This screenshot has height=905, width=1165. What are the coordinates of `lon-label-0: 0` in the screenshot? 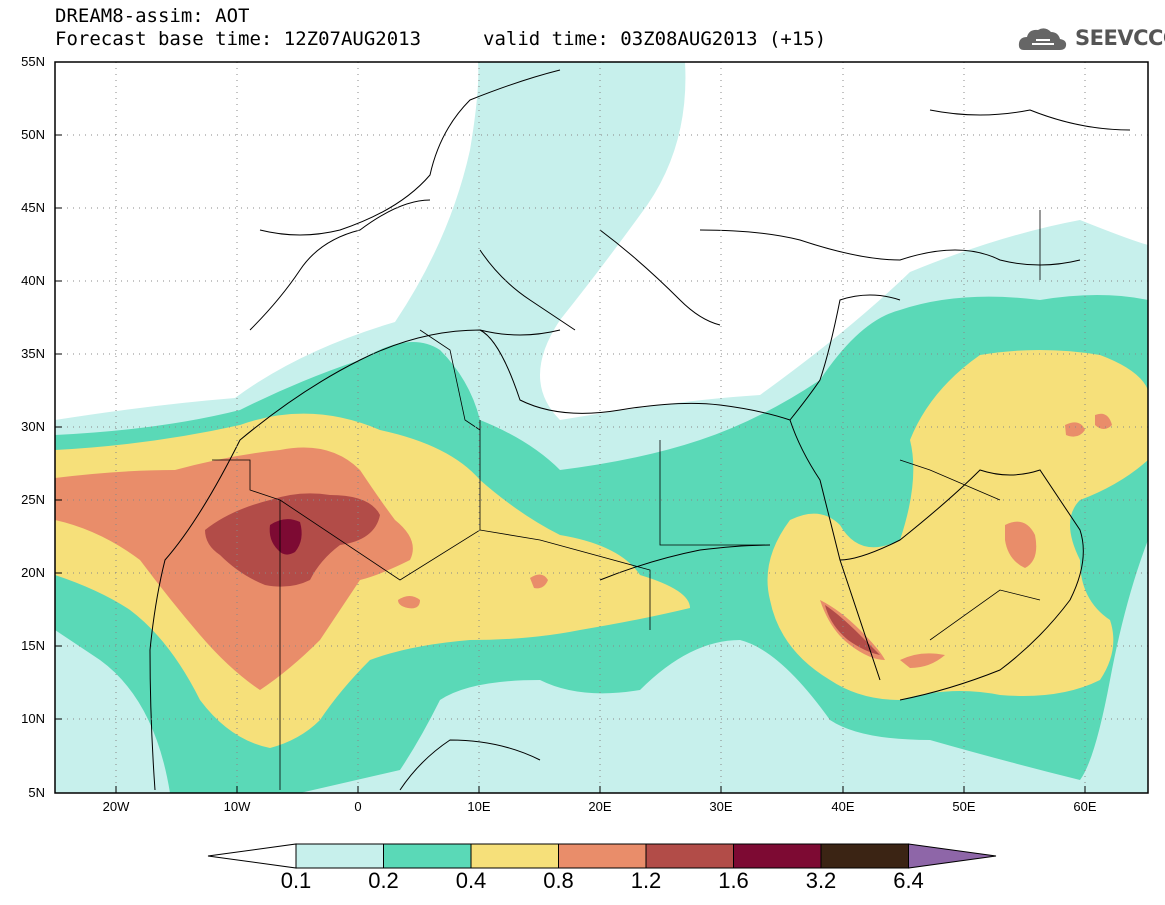 It's located at (358, 806).